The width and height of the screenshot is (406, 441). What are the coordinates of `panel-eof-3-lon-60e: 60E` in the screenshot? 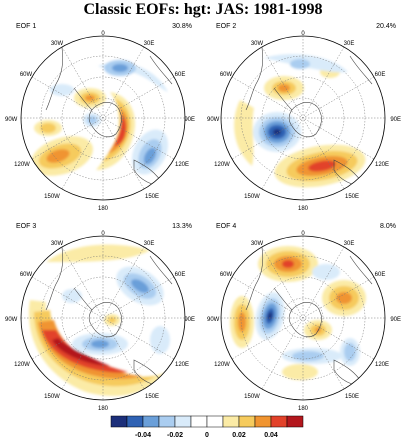 It's located at (180, 275).